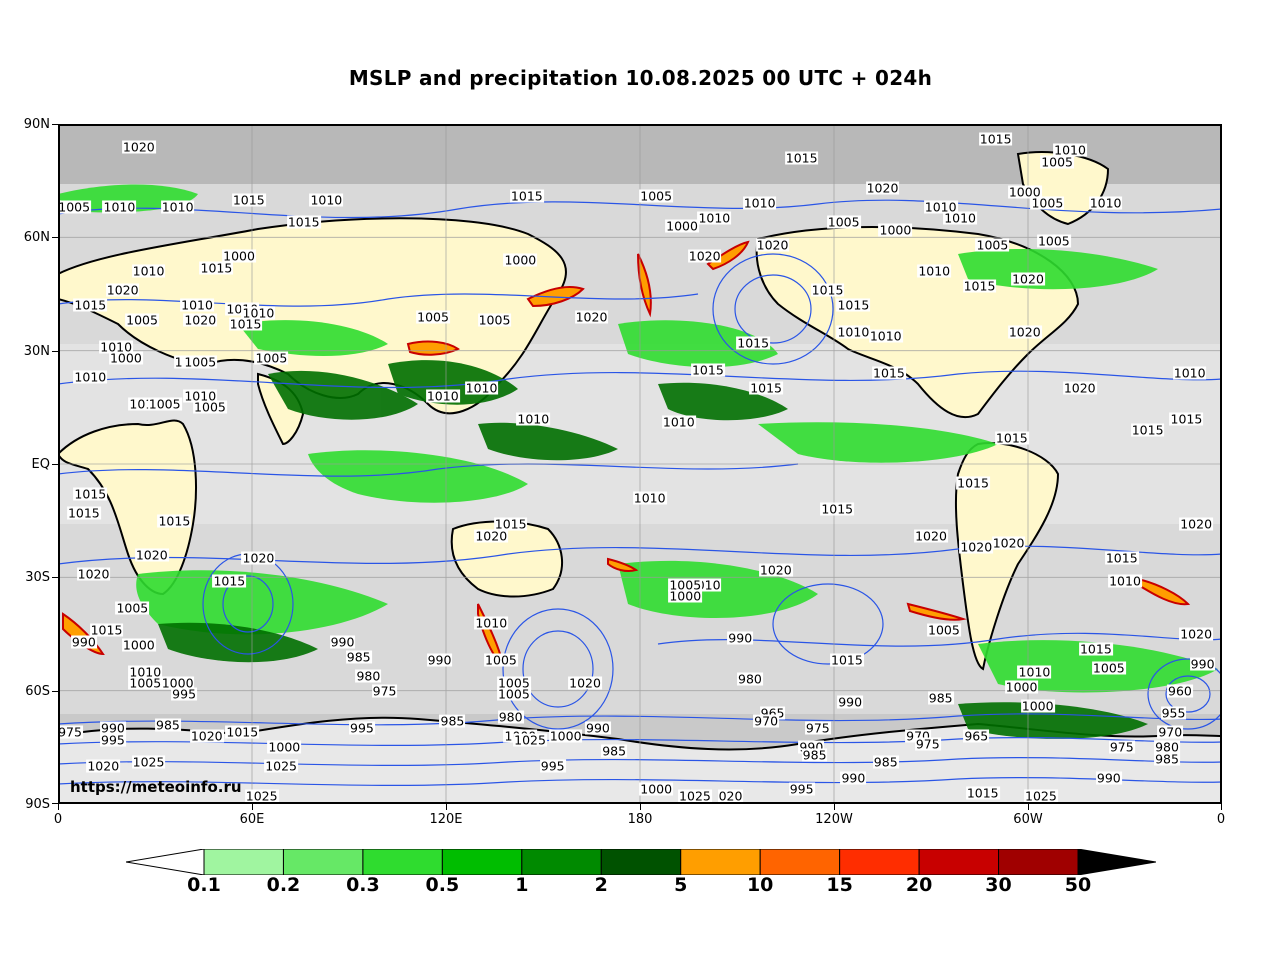 This screenshot has height=963, width=1281. What do you see at coordinates (558, 669) in the screenshot?
I see `isobar-high-pacific-south` at bounding box center [558, 669].